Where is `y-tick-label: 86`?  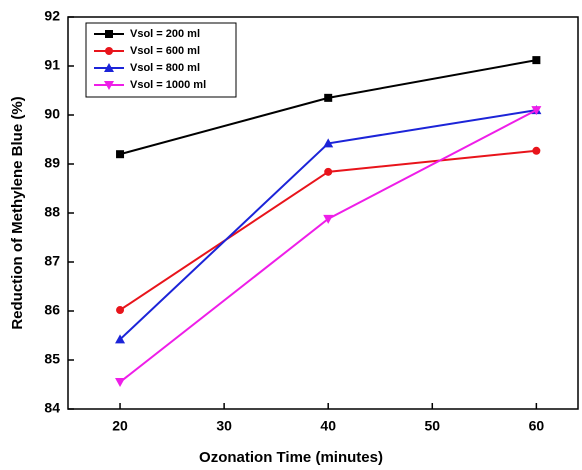
y-tick-label: 86 is located at coordinates (52, 310).